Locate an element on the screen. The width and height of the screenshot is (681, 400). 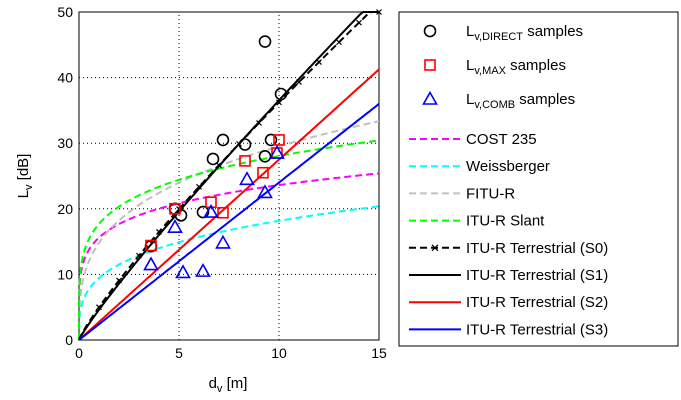
y-tick-label: 0 is located at coordinates (69, 340).